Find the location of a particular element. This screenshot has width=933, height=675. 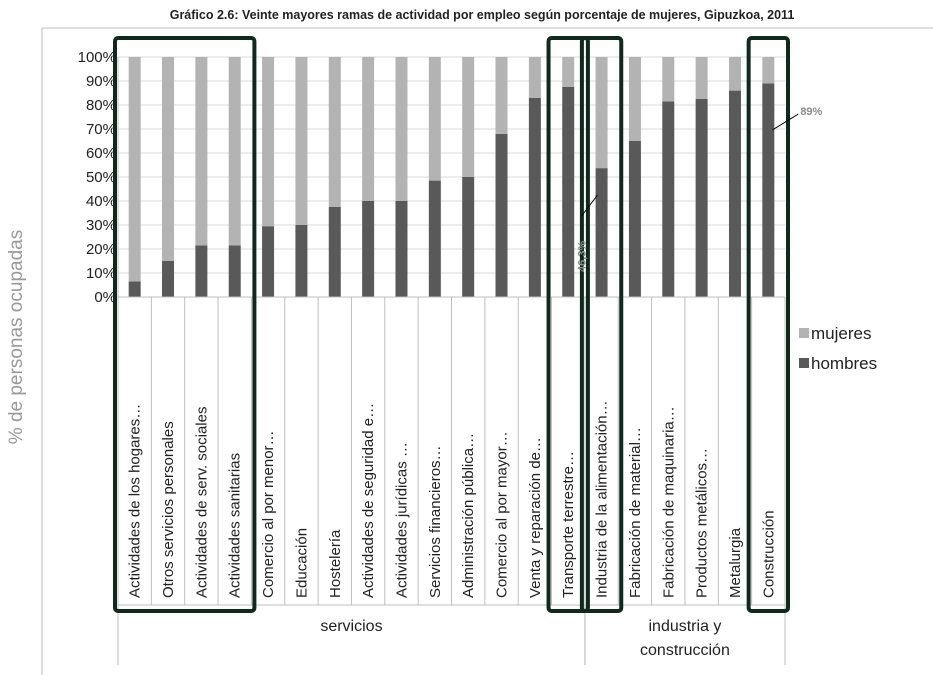

category-label: Educación is located at coordinates (301, 563).